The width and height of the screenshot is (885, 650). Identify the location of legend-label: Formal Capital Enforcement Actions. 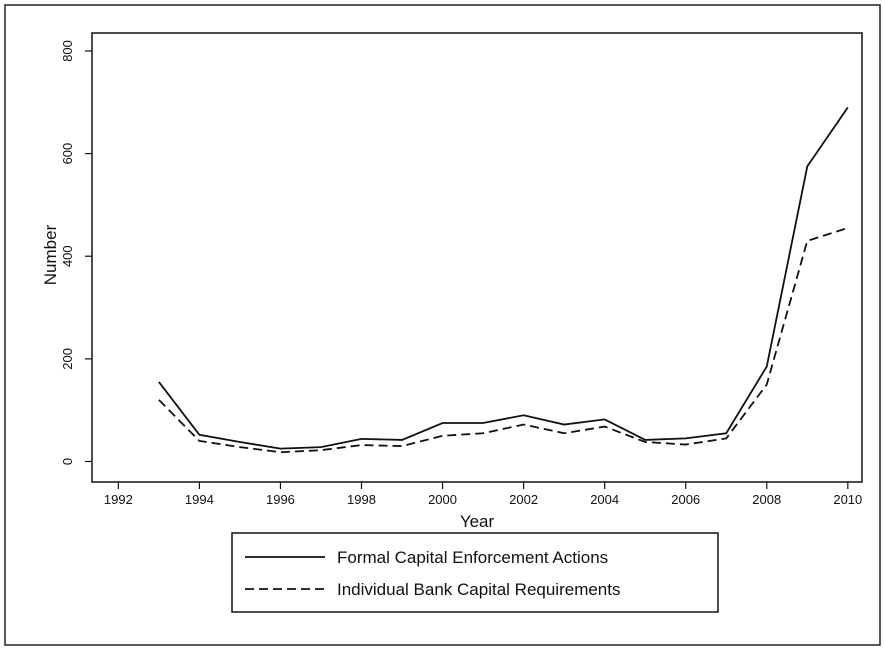
(472, 557).